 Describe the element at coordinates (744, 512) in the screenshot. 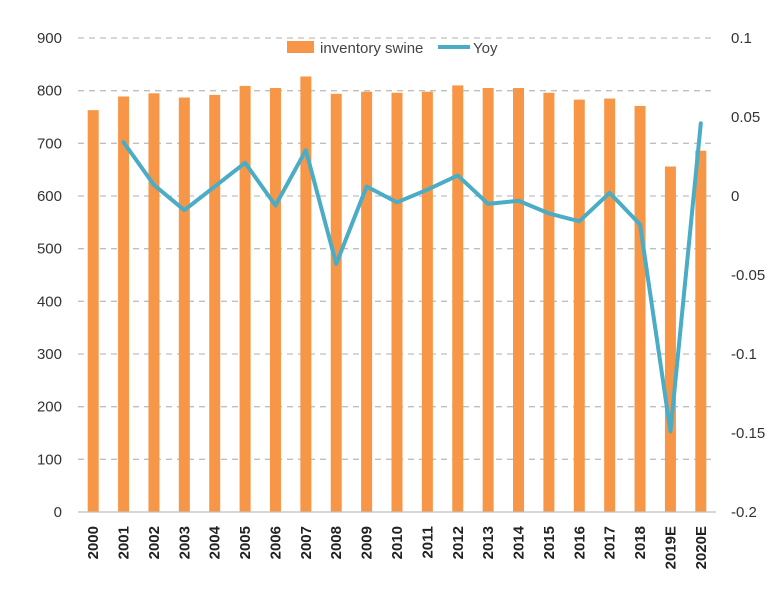

I see `y2-tick-label: -0.2` at that location.